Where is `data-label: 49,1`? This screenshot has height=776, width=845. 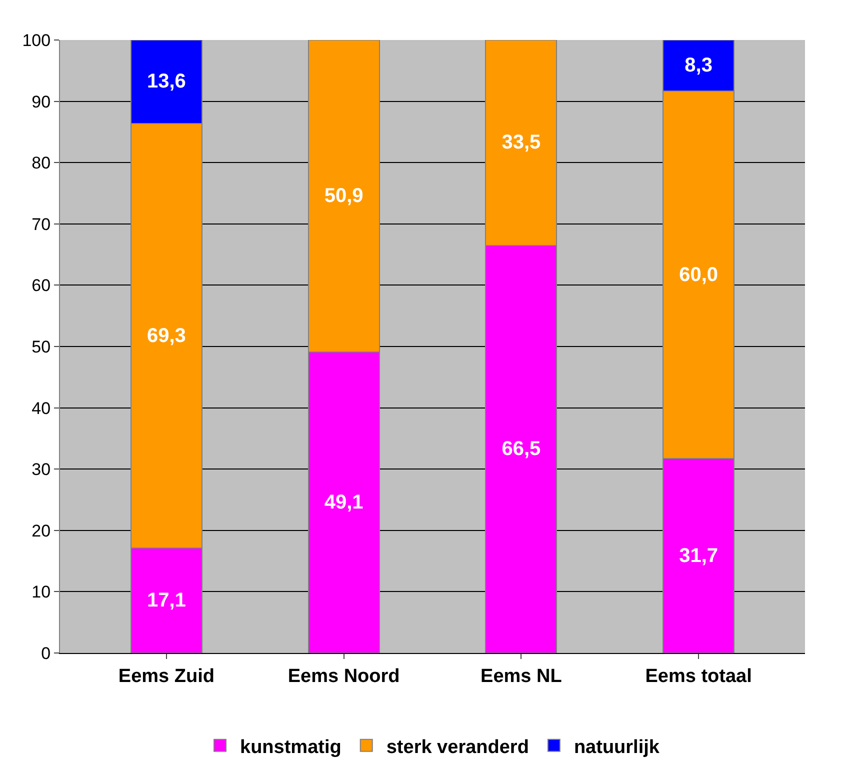 data-label: 49,1 is located at coordinates (344, 503).